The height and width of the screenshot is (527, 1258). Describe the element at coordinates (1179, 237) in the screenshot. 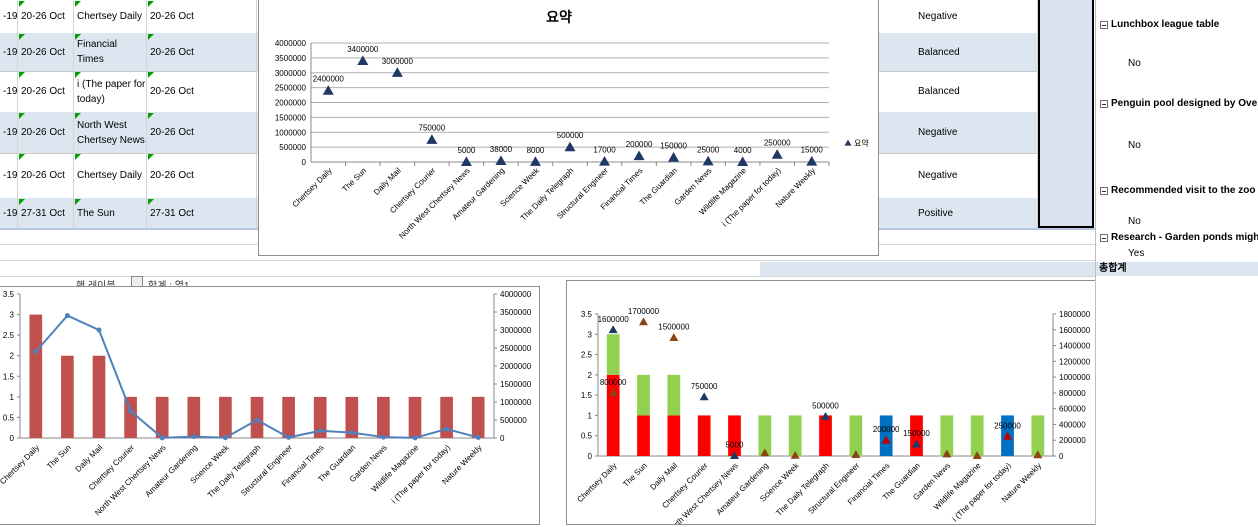

I see `field-header: Research - Garden ponds migh` at that location.